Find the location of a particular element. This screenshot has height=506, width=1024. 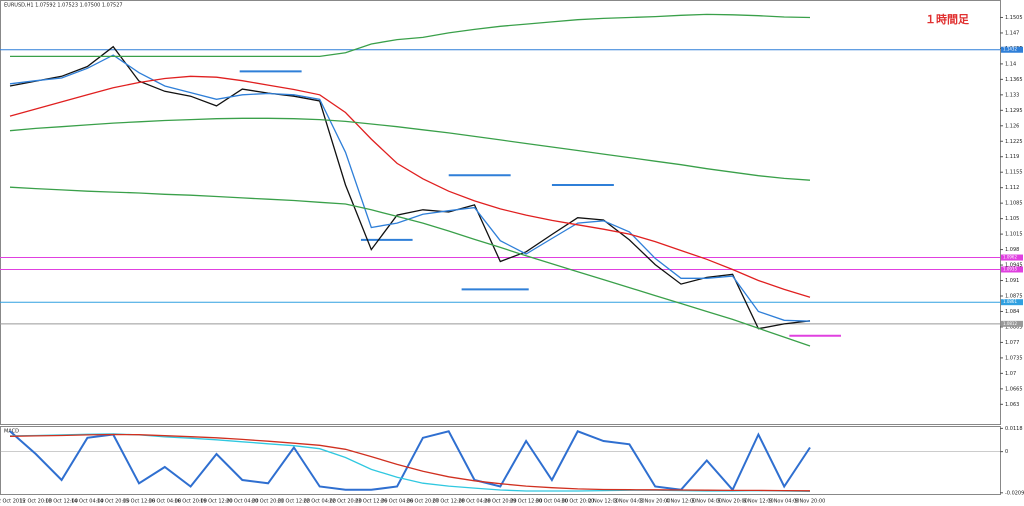

y-tick-label: 1.1225 is located at coordinates (1014, 142).